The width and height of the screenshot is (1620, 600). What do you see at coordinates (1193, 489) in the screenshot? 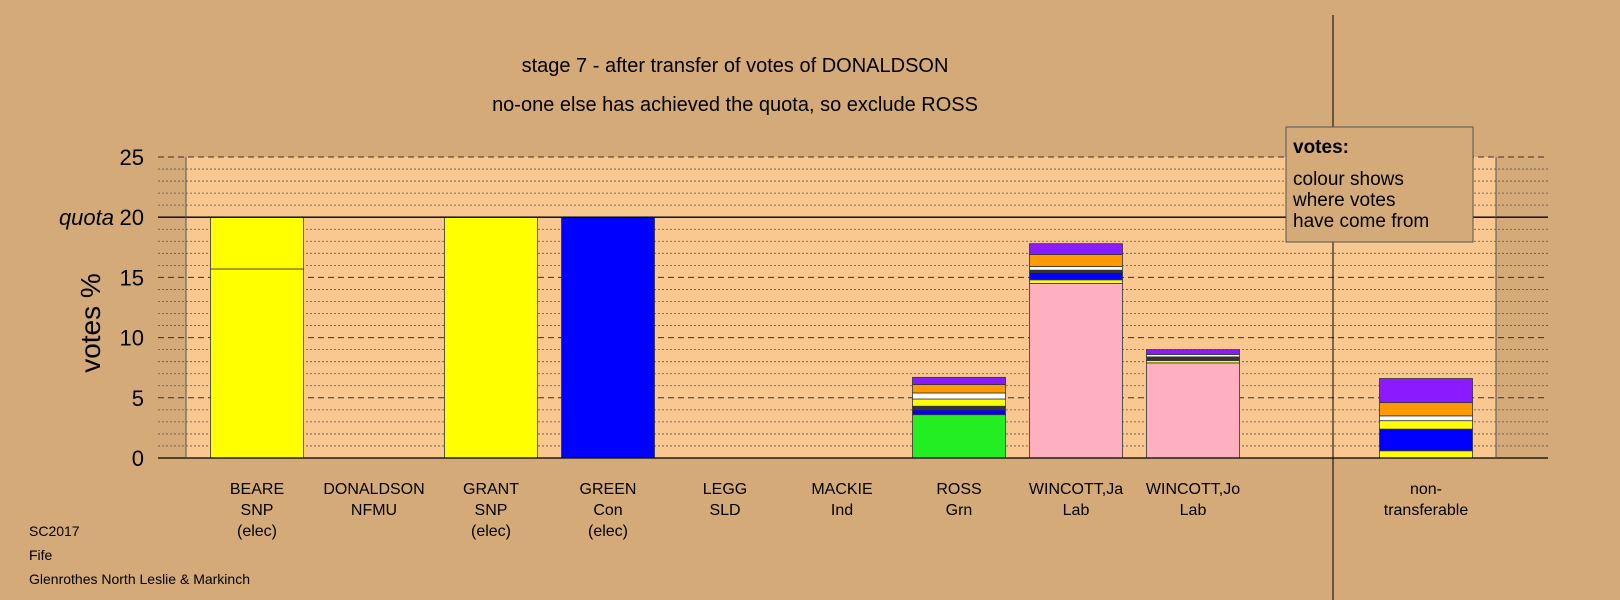
I see `candidate-label: WINCOTT,Jo` at bounding box center [1193, 489].